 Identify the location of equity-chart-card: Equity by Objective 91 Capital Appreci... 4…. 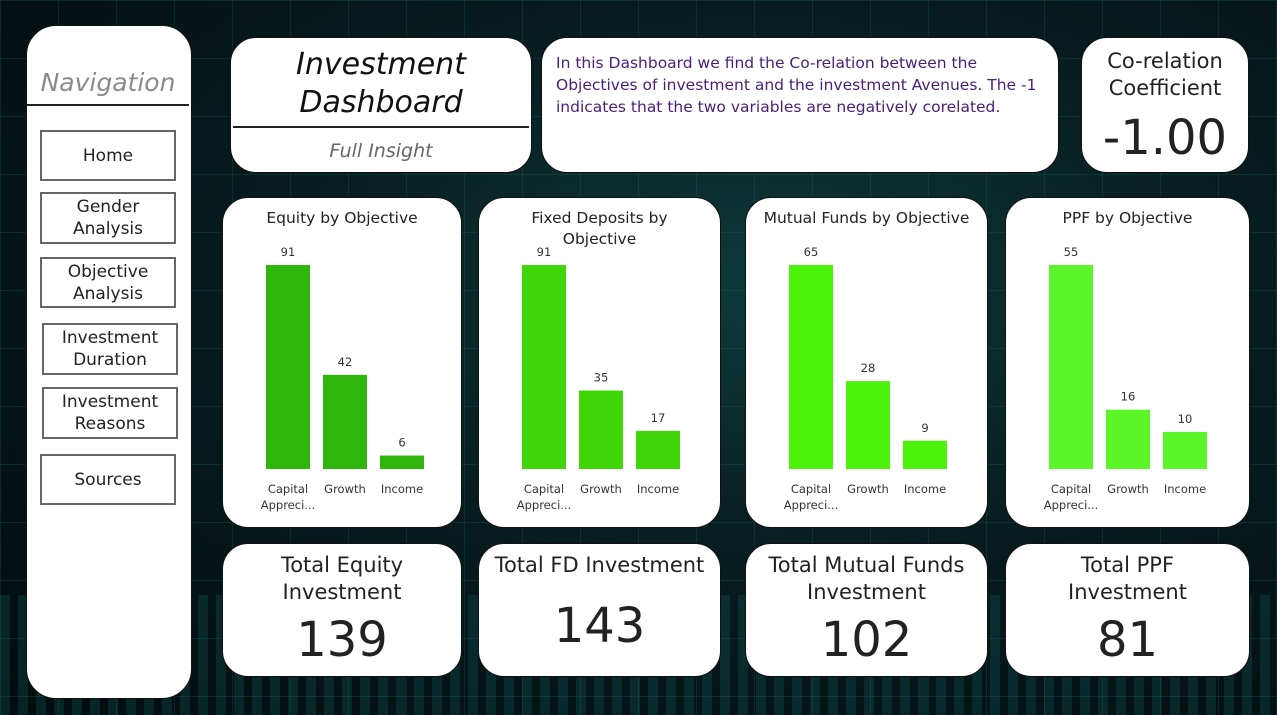
(342, 362).